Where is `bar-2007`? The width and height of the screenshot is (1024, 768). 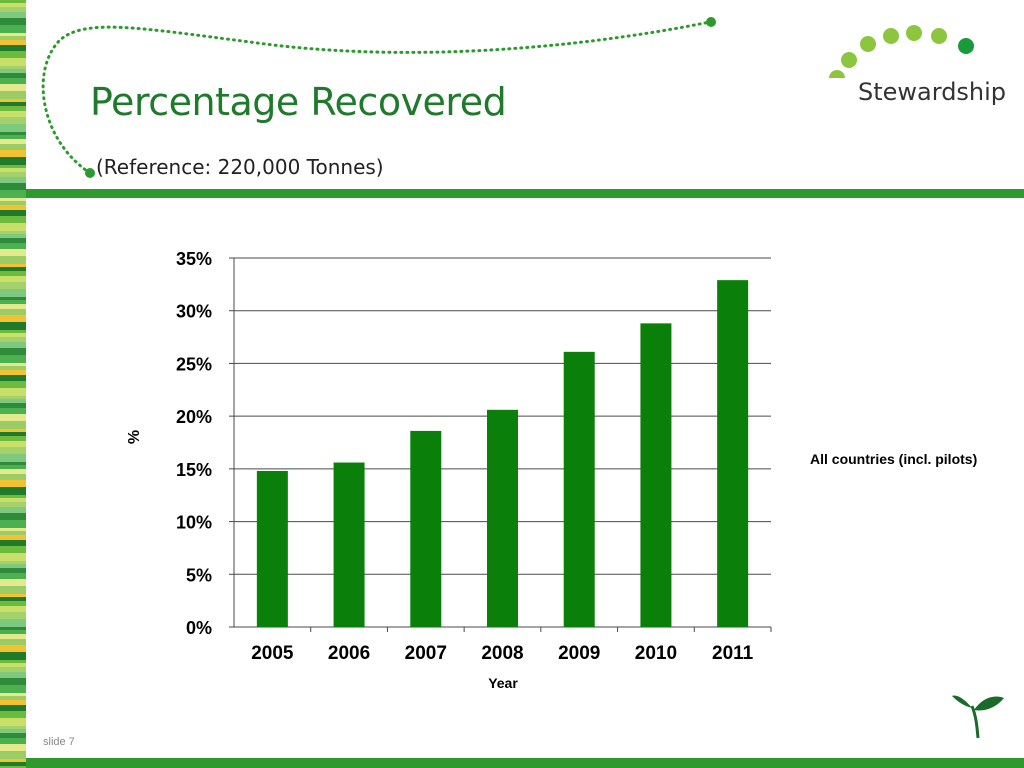
bar-2007 is located at coordinates (426, 528).